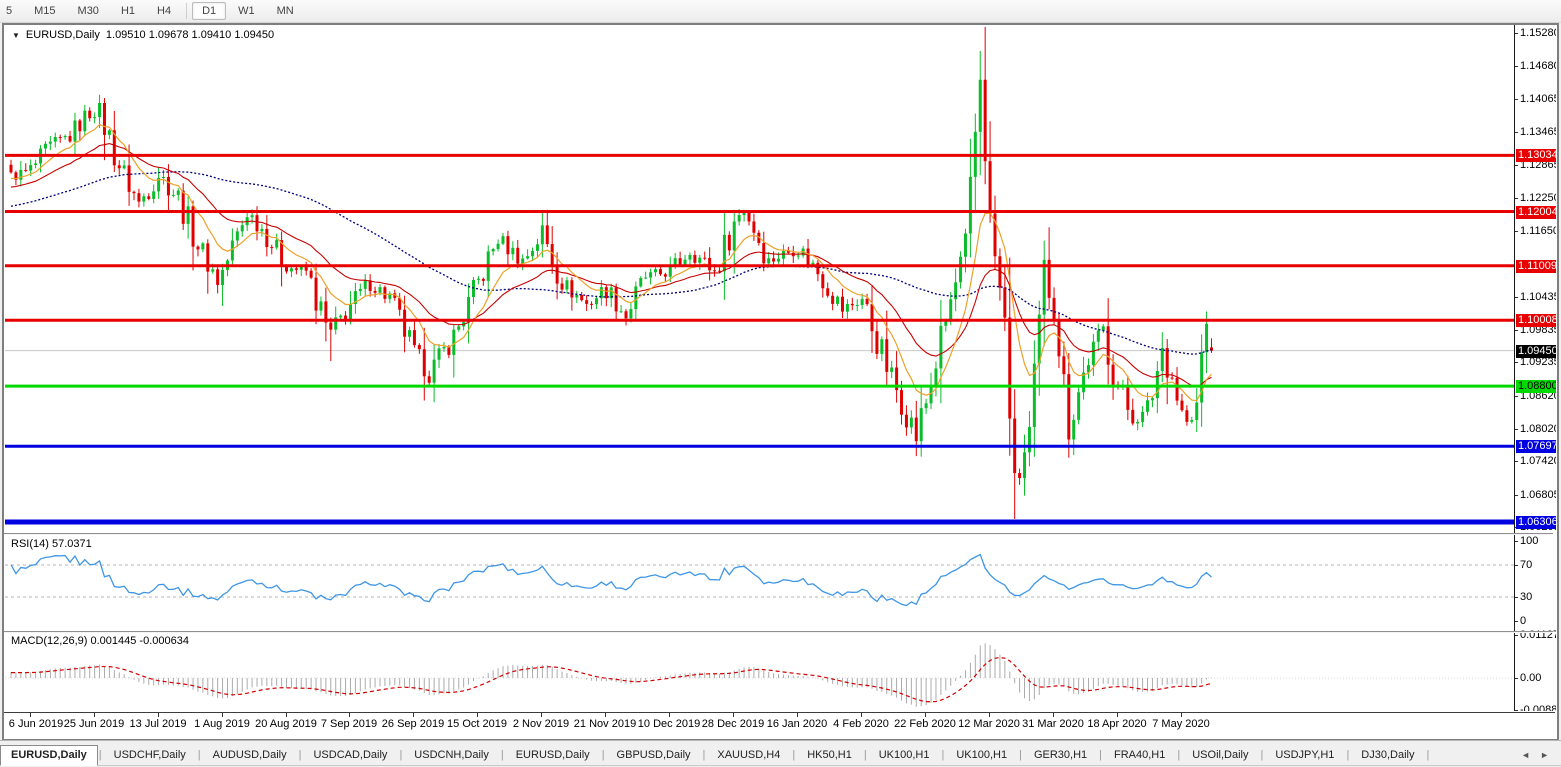  Describe the element at coordinates (1538, 461) in the screenshot. I see `price-tick-label: 1.07420` at that location.